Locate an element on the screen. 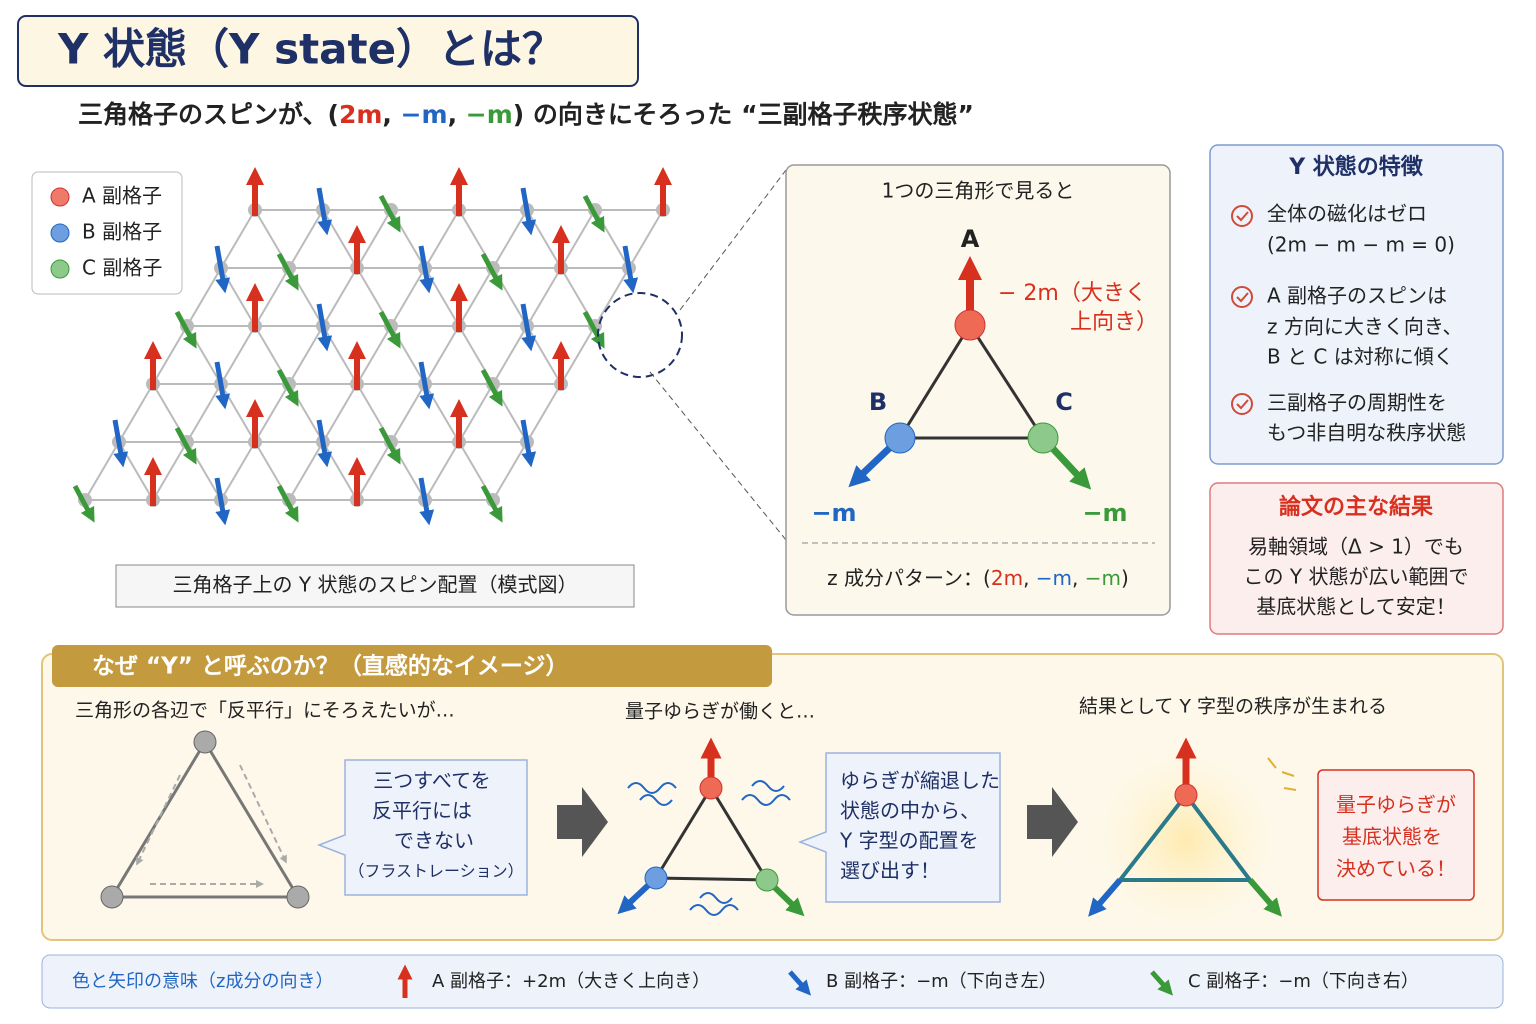 Image resolution: width=1536 pixels, height=1024 pixels. pattern-c: −m is located at coordinates (1103, 578).